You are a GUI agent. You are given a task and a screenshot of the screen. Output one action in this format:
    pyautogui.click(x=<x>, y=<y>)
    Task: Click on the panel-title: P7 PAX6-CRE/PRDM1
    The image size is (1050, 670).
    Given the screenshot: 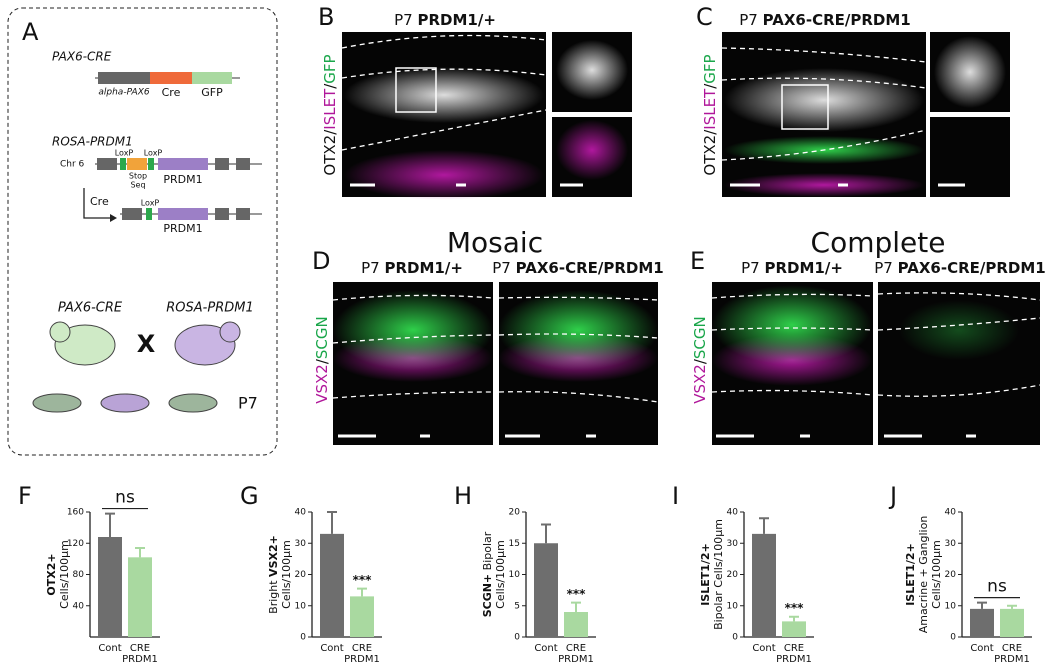 What is the action you would take?
    pyautogui.click(x=824, y=20)
    